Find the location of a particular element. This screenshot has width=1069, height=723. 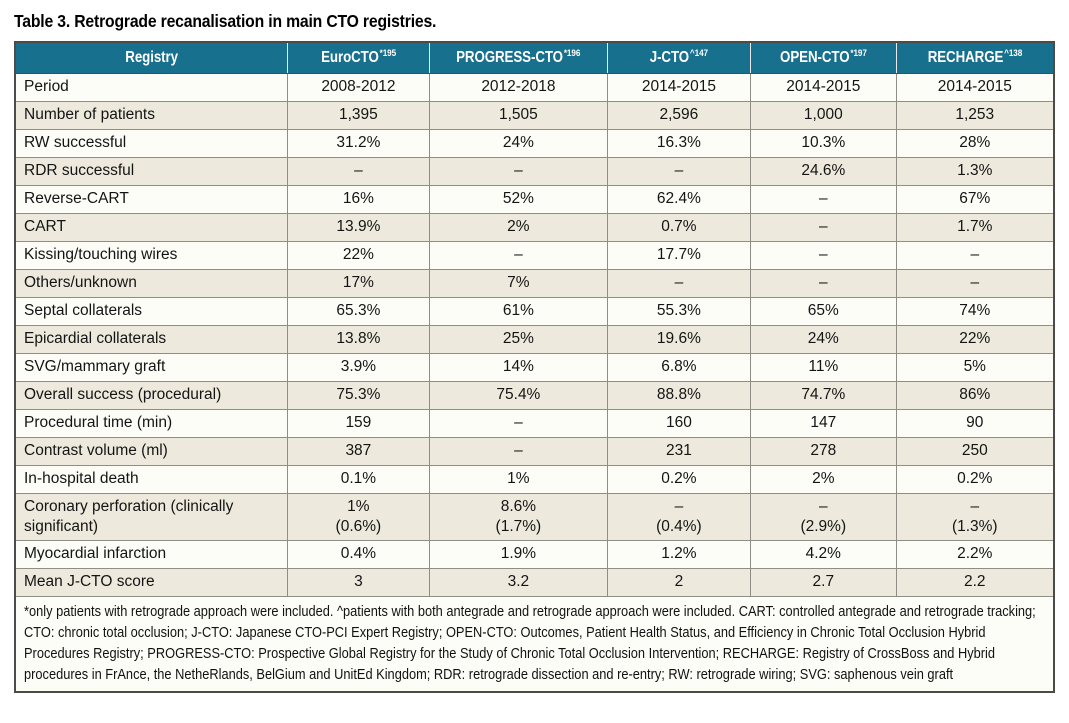

cell-value: 0.2% is located at coordinates (679, 479).